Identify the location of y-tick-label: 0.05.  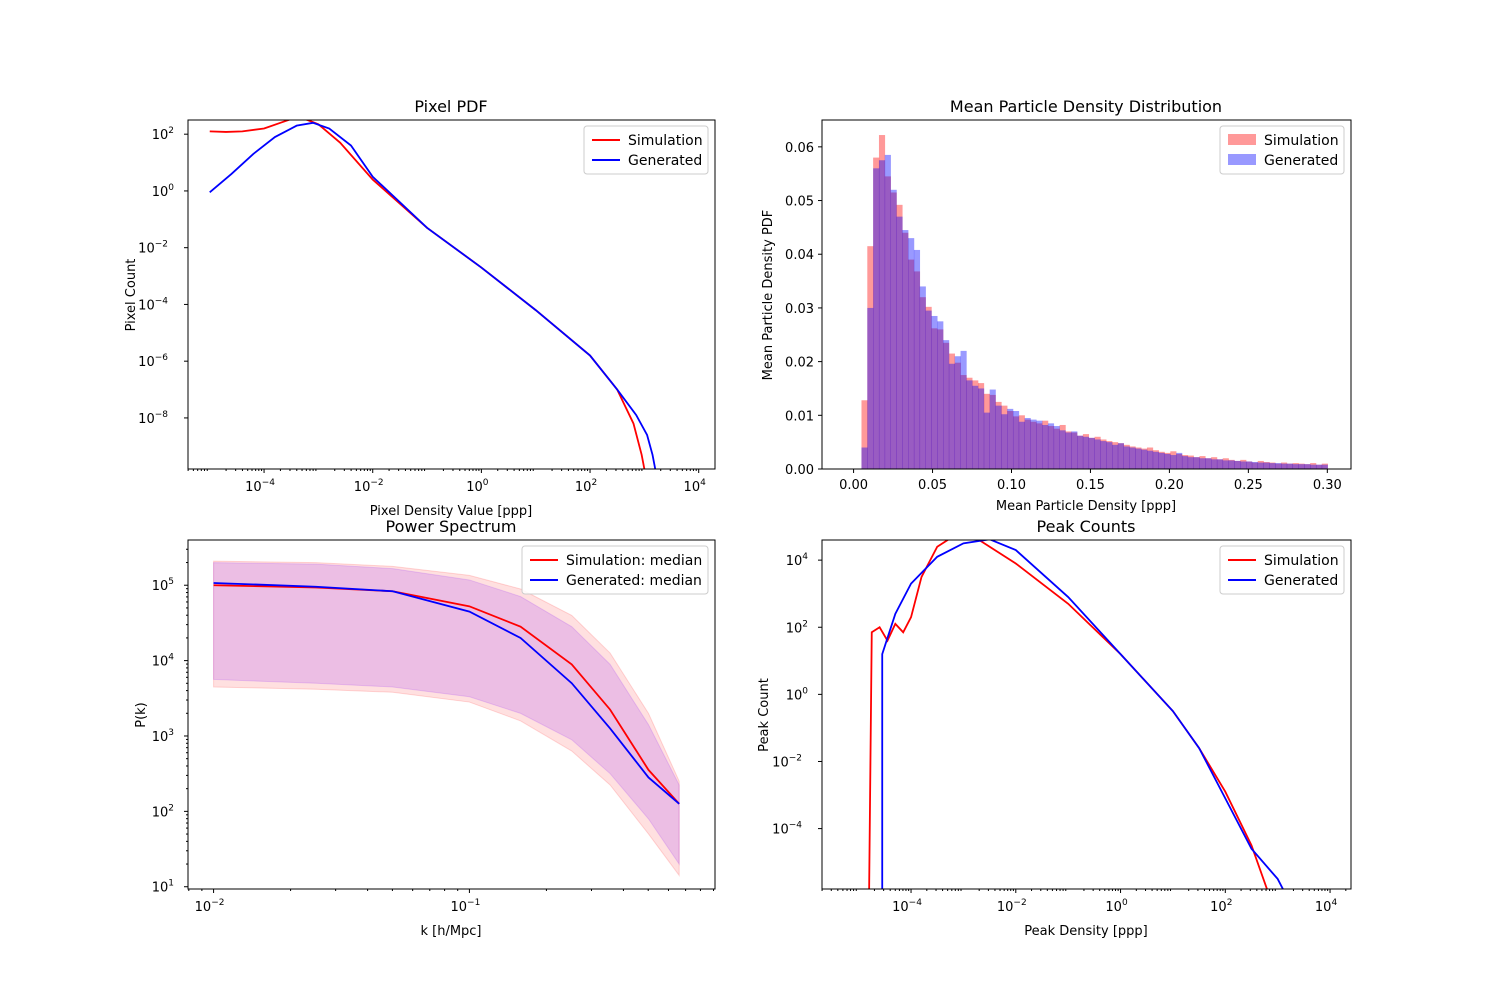
(799, 202).